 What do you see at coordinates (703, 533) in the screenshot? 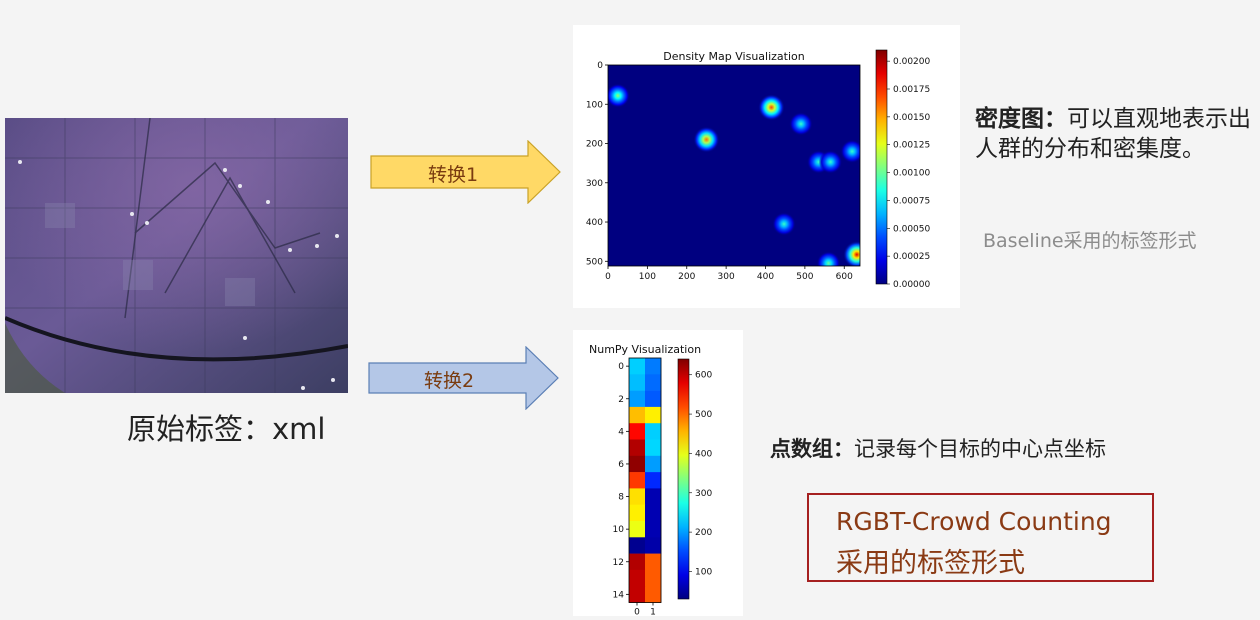
I see `numpy-colorbar-tick: 200` at bounding box center [703, 533].